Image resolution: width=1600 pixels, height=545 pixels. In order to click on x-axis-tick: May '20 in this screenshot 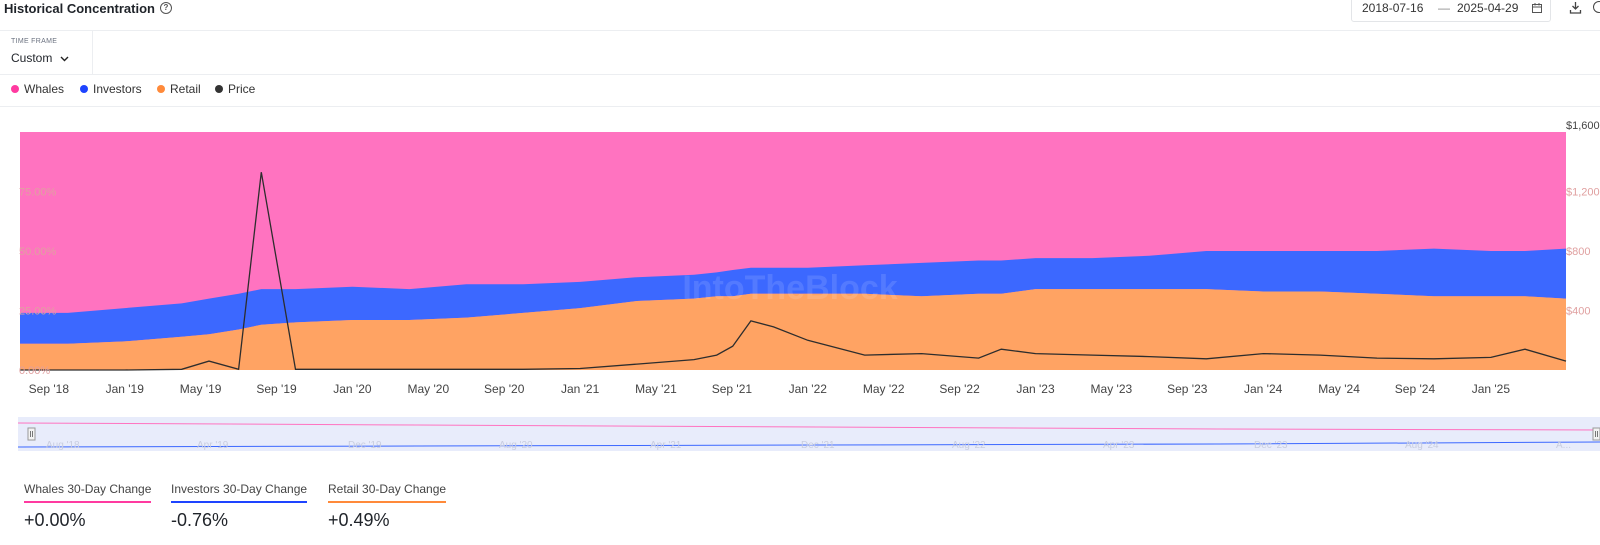, I will do `click(428, 389)`.